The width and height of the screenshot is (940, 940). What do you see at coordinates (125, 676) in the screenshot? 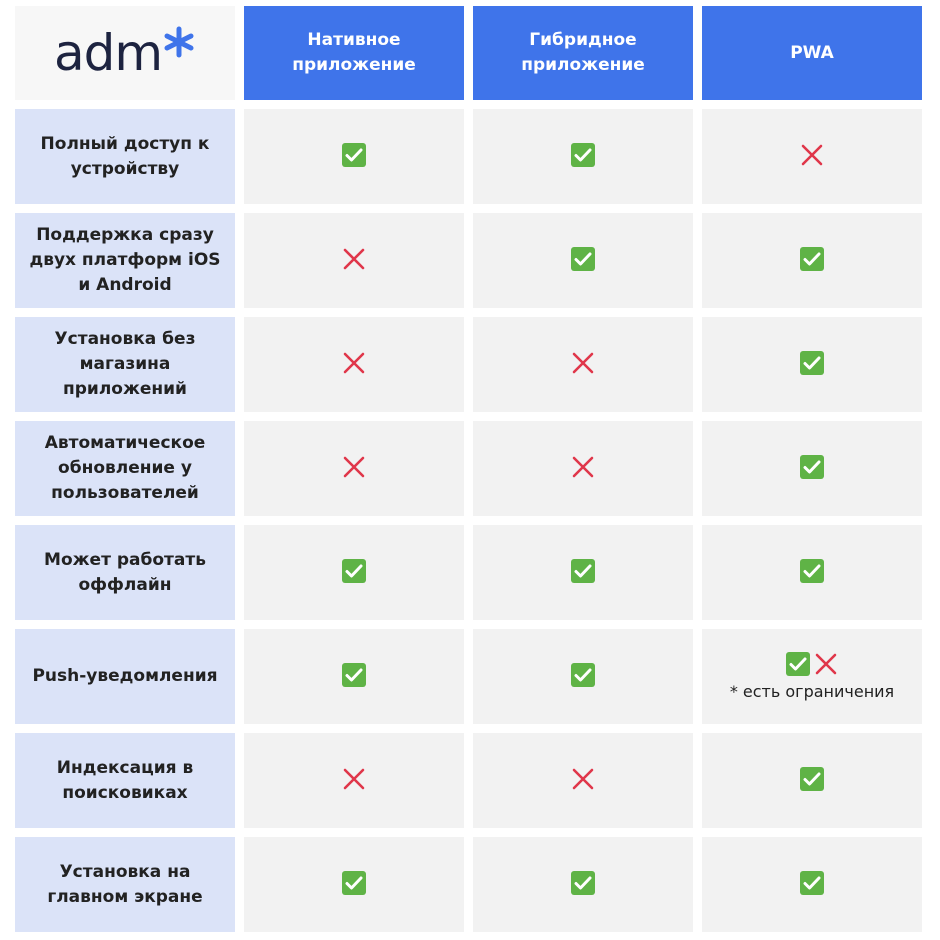
I see `row-label: Push-уведомления` at bounding box center [125, 676].